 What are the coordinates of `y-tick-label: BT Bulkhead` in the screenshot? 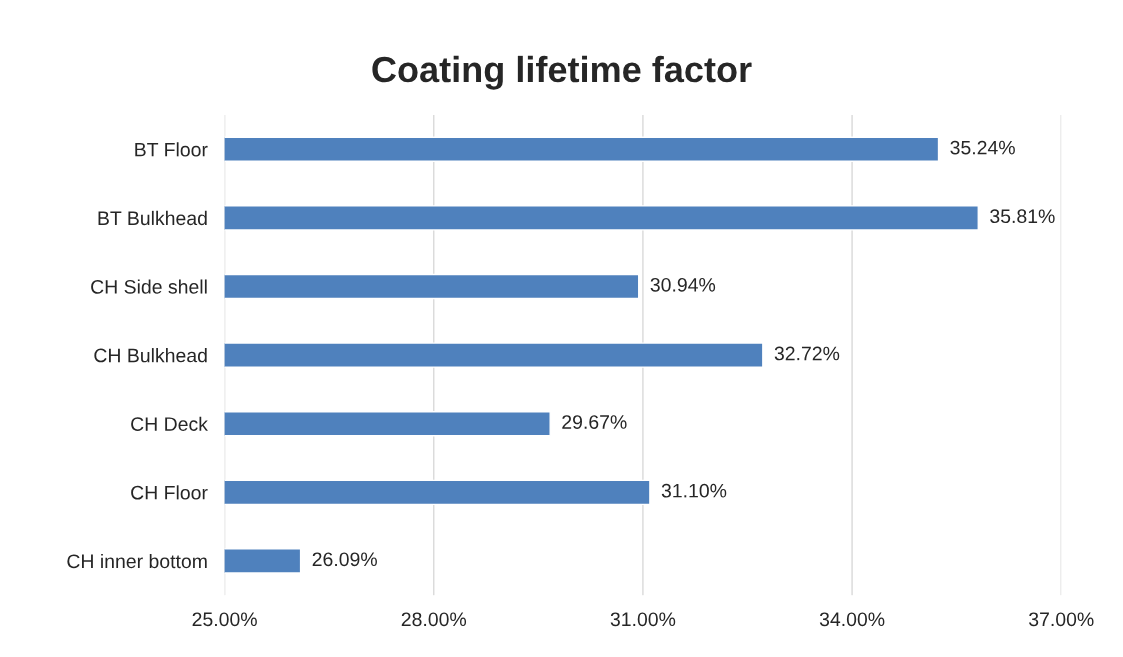 It's located at (152, 218).